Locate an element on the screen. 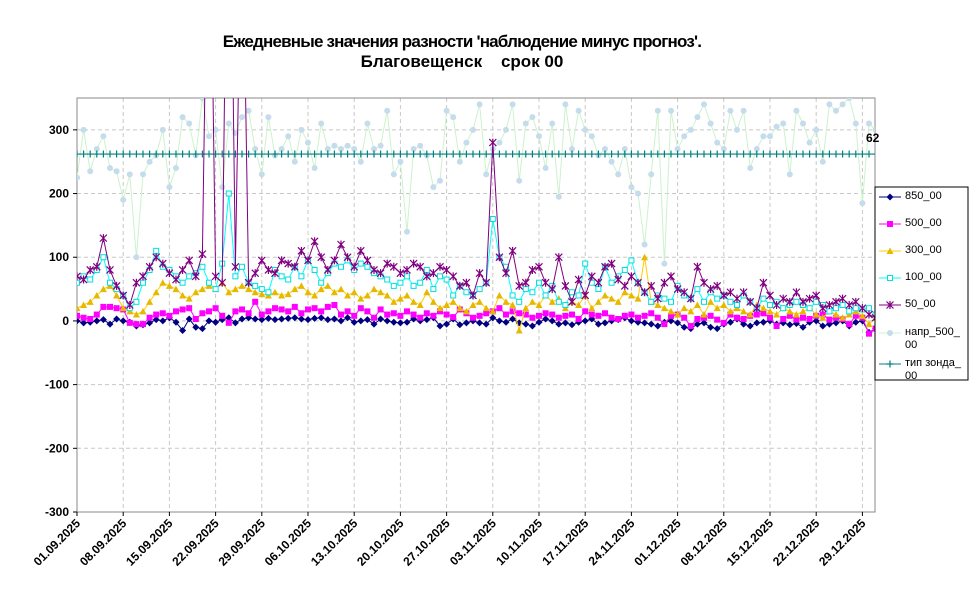  chart-subtitle: Благовещенск срок 00 is located at coordinates (462, 61).